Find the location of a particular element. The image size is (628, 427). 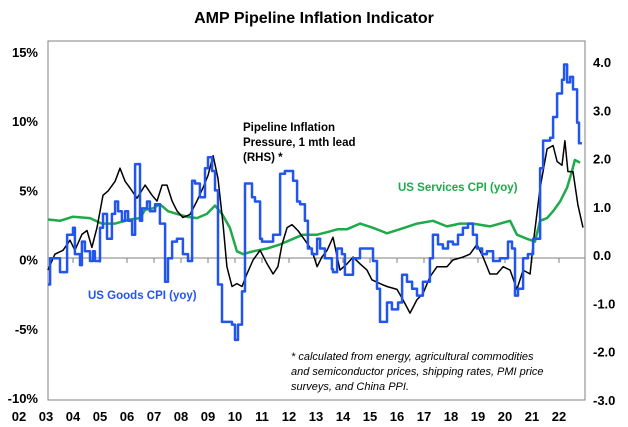

pipeline-label-line: Pressure, 1 mth lead is located at coordinates (299, 143).